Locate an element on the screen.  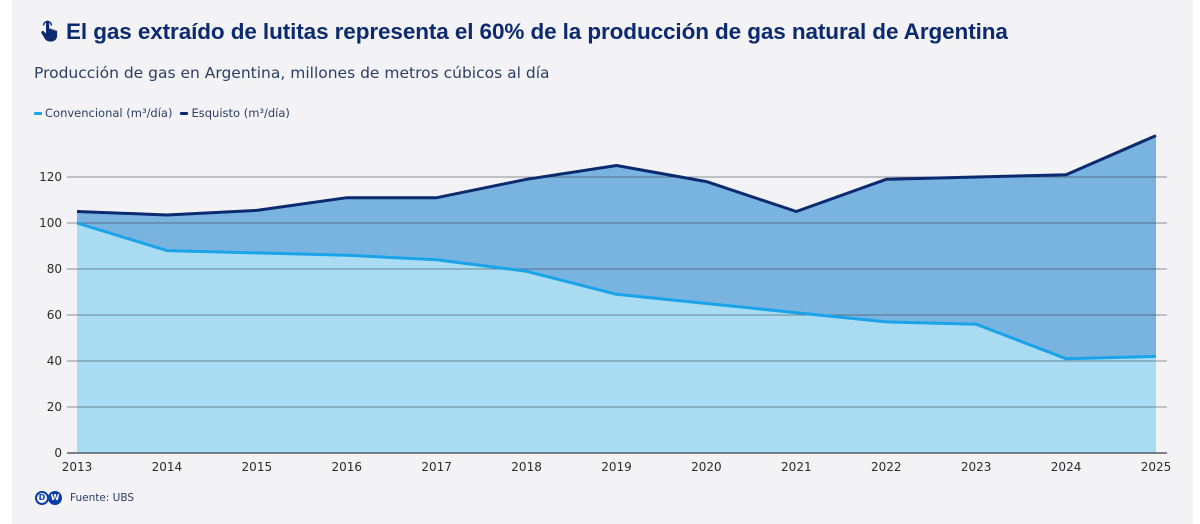
x-tick-label: 2014 is located at coordinates (167, 467).